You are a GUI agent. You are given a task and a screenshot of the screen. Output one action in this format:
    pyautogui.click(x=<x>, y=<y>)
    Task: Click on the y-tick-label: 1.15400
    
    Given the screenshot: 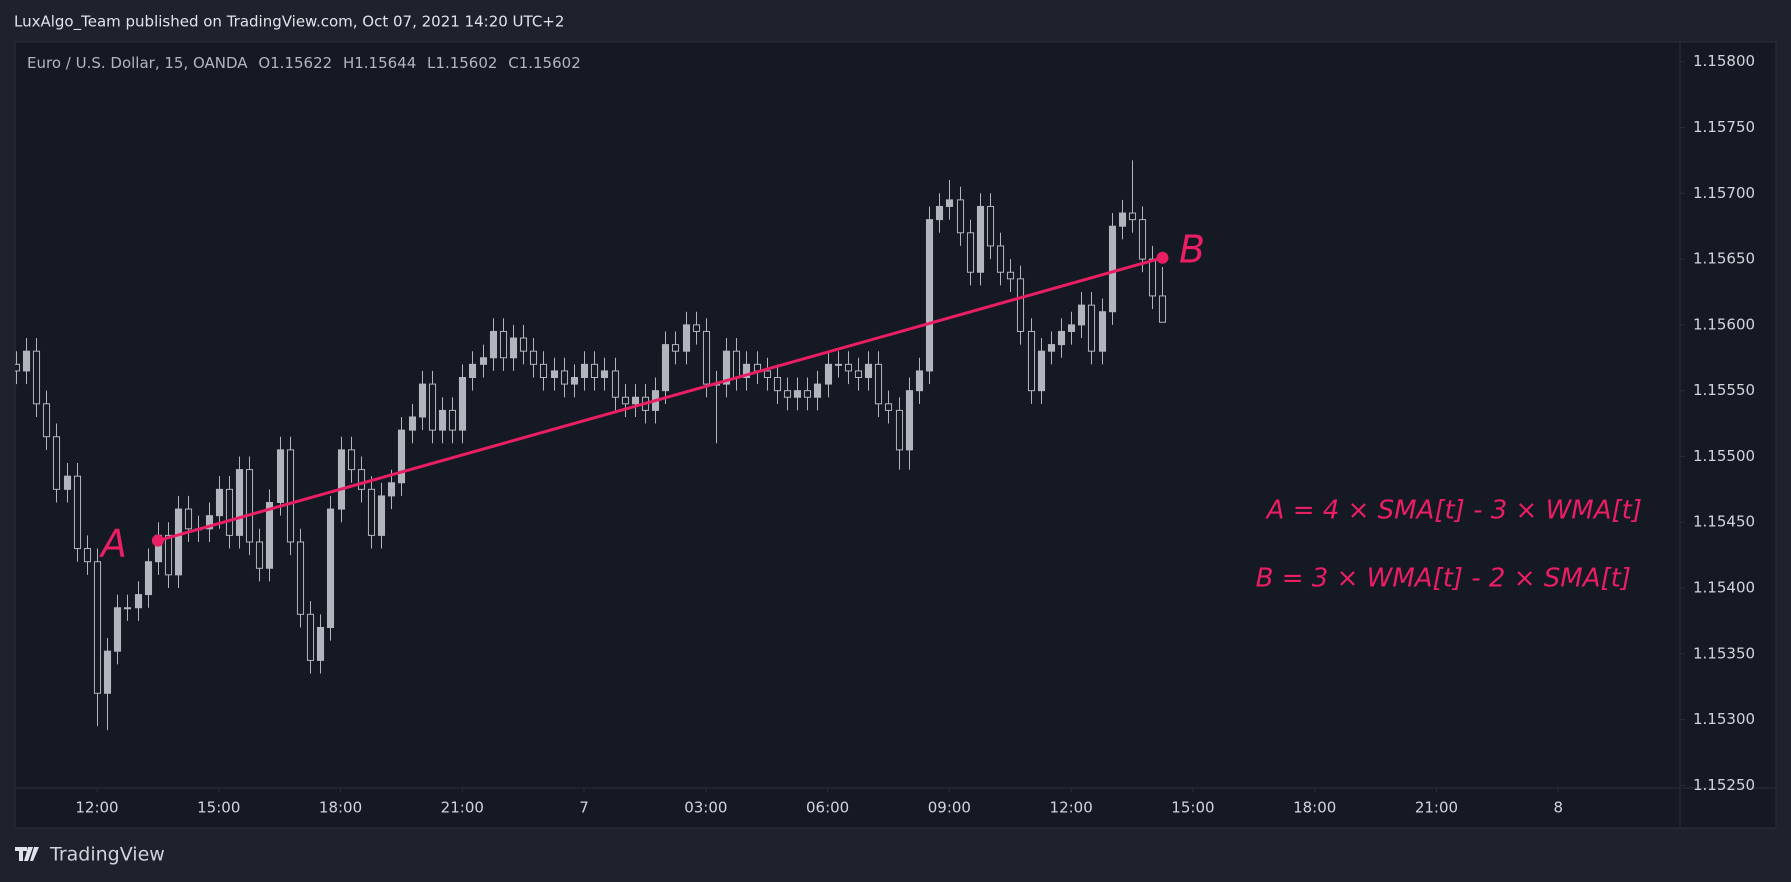 What is the action you would take?
    pyautogui.click(x=1724, y=588)
    